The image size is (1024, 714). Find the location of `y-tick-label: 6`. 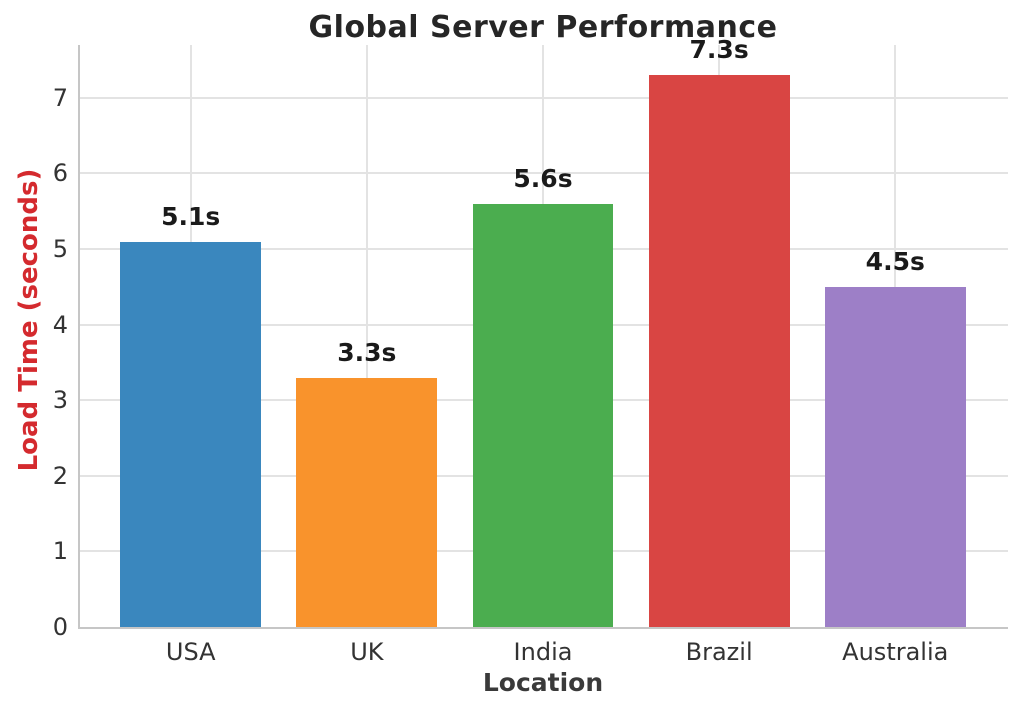

y-tick-label: 6 is located at coordinates (60, 173).